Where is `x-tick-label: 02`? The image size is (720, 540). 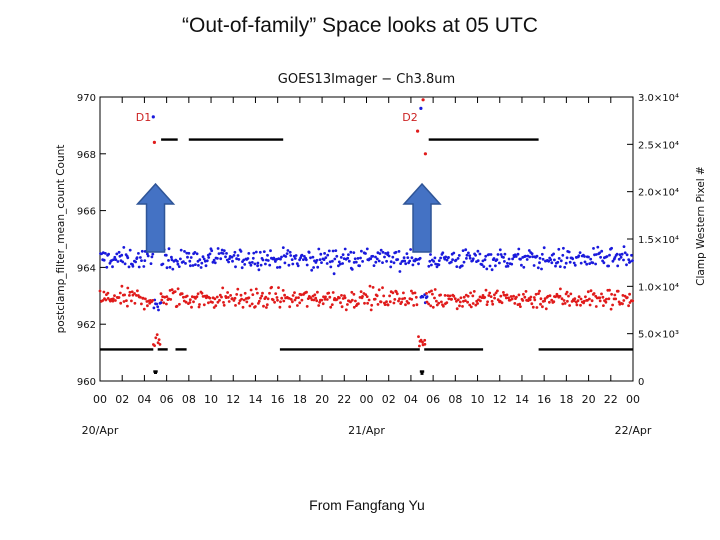
x-tick-label: 02 is located at coordinates (122, 399).